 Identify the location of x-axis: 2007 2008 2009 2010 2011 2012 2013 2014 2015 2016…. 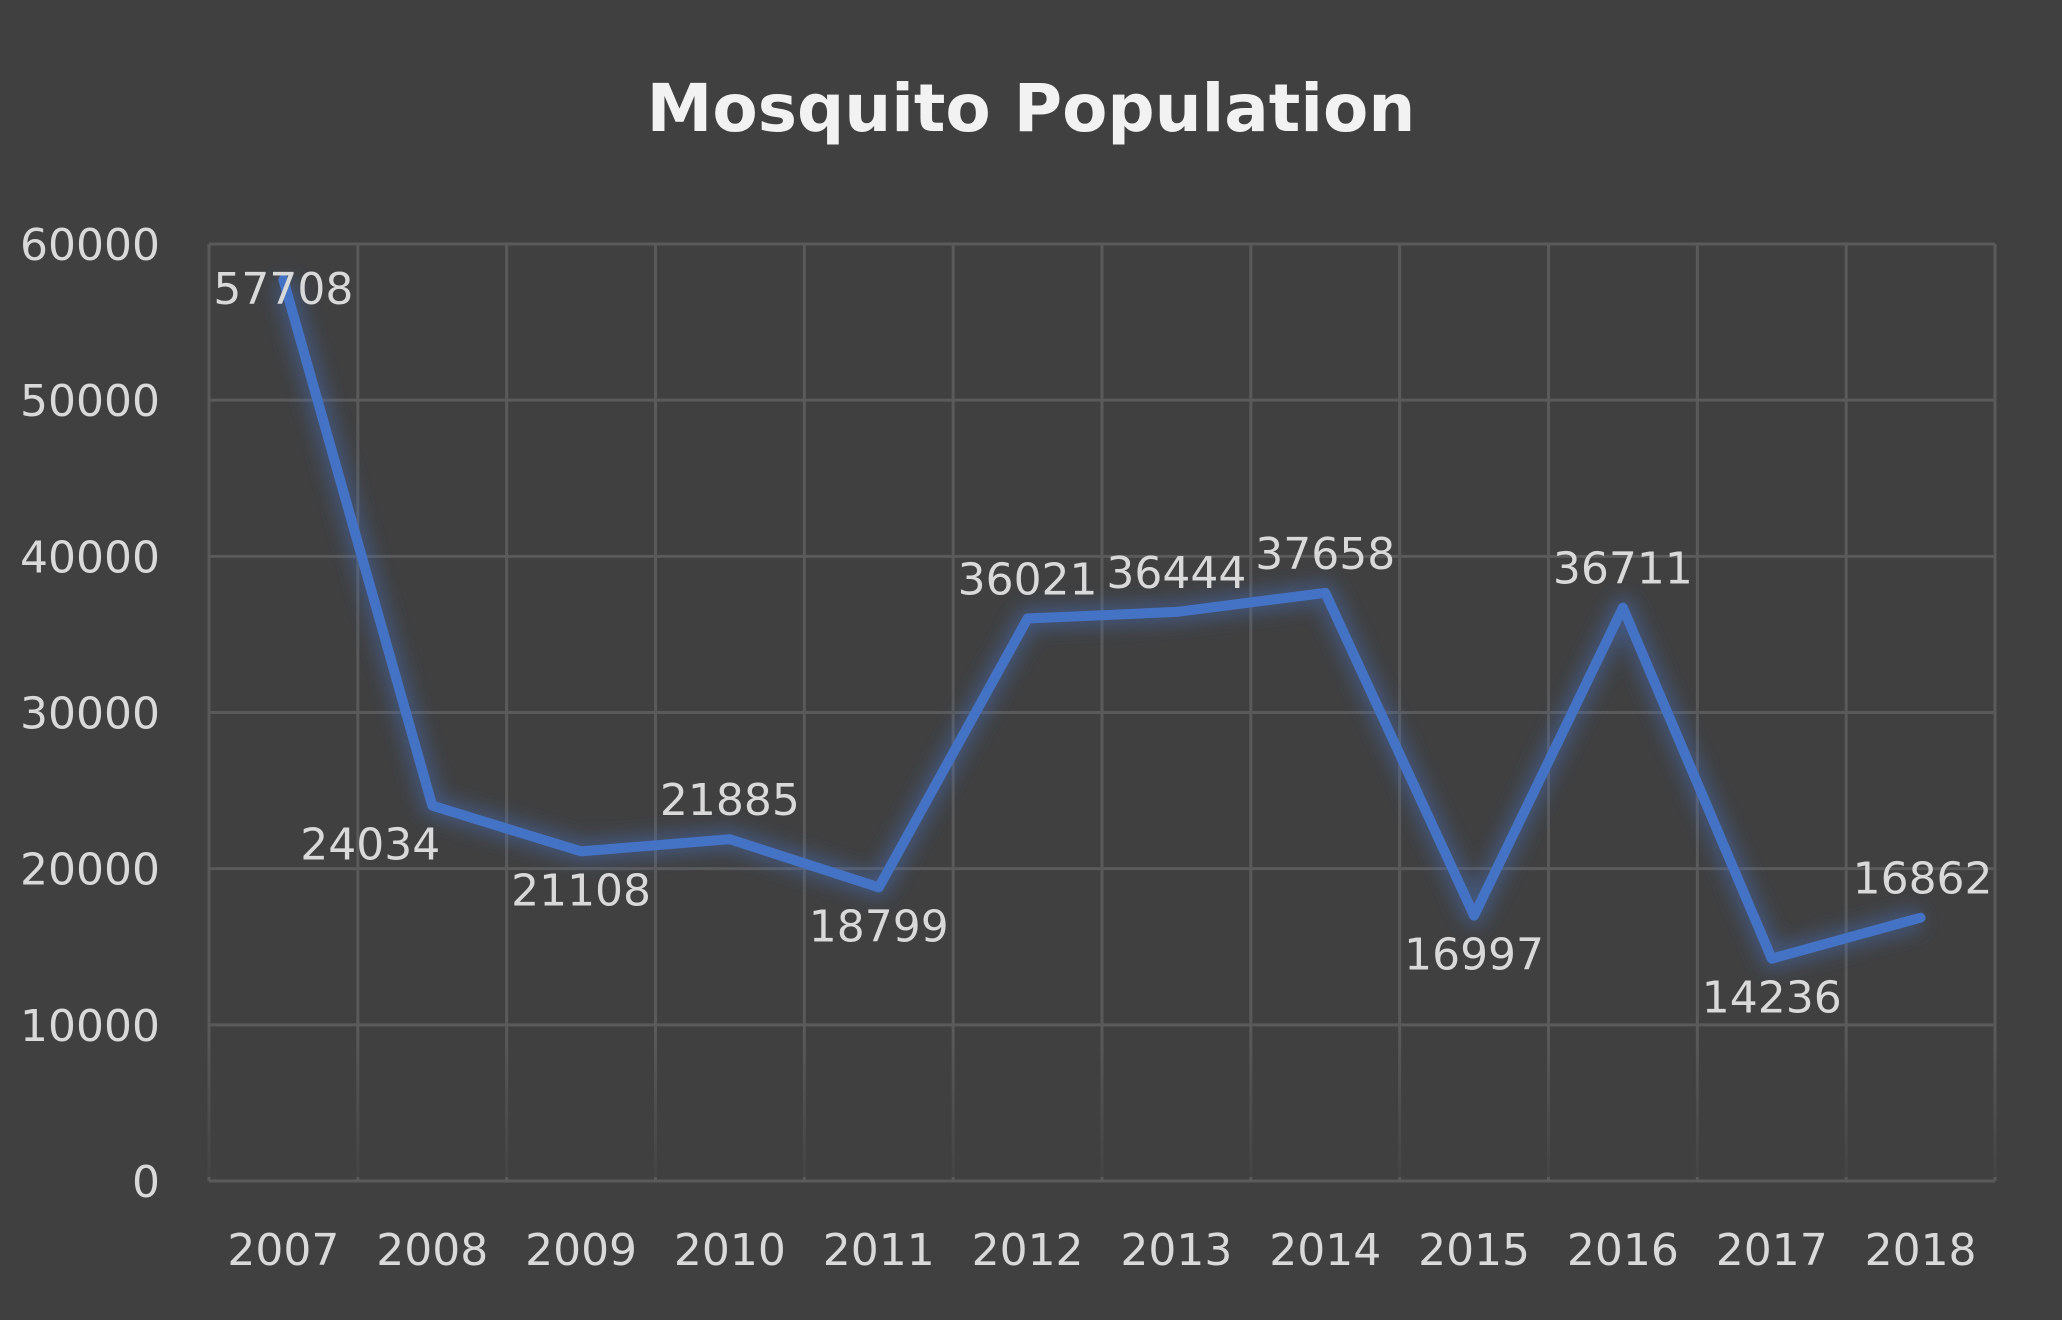
(1101, 1250).